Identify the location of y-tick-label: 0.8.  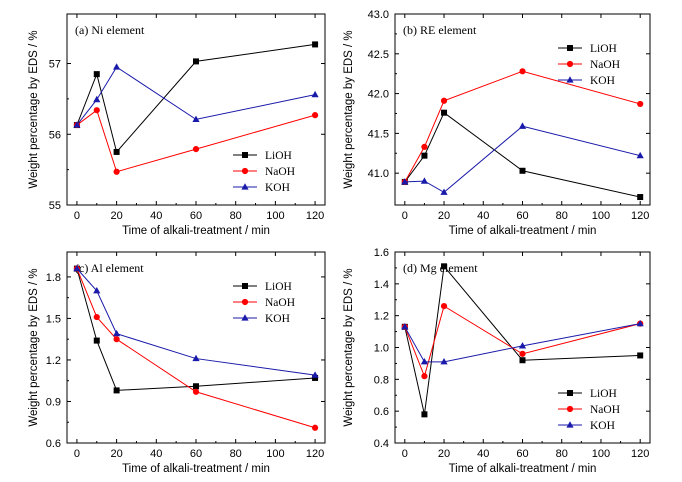
(381, 380).